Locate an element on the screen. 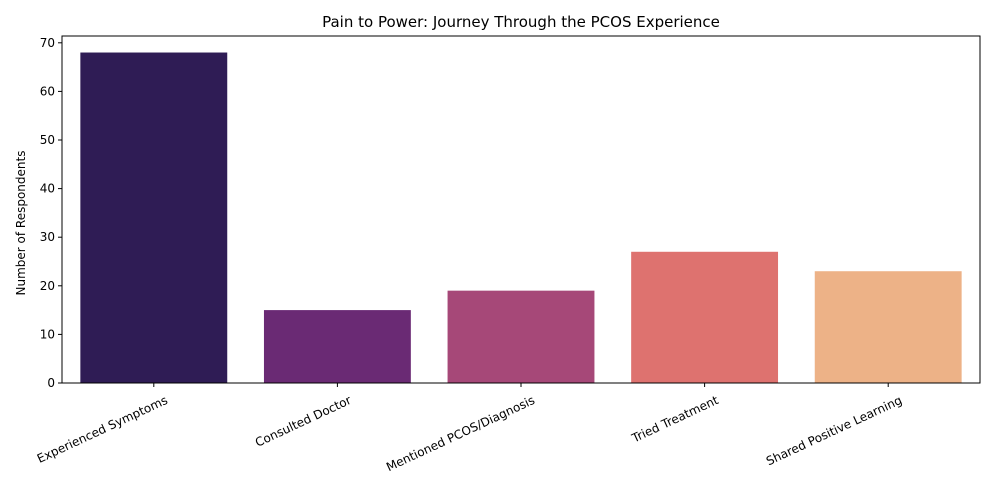 The height and width of the screenshot is (500, 1000). y-axis-label: Number of Respondents is located at coordinates (21, 223).